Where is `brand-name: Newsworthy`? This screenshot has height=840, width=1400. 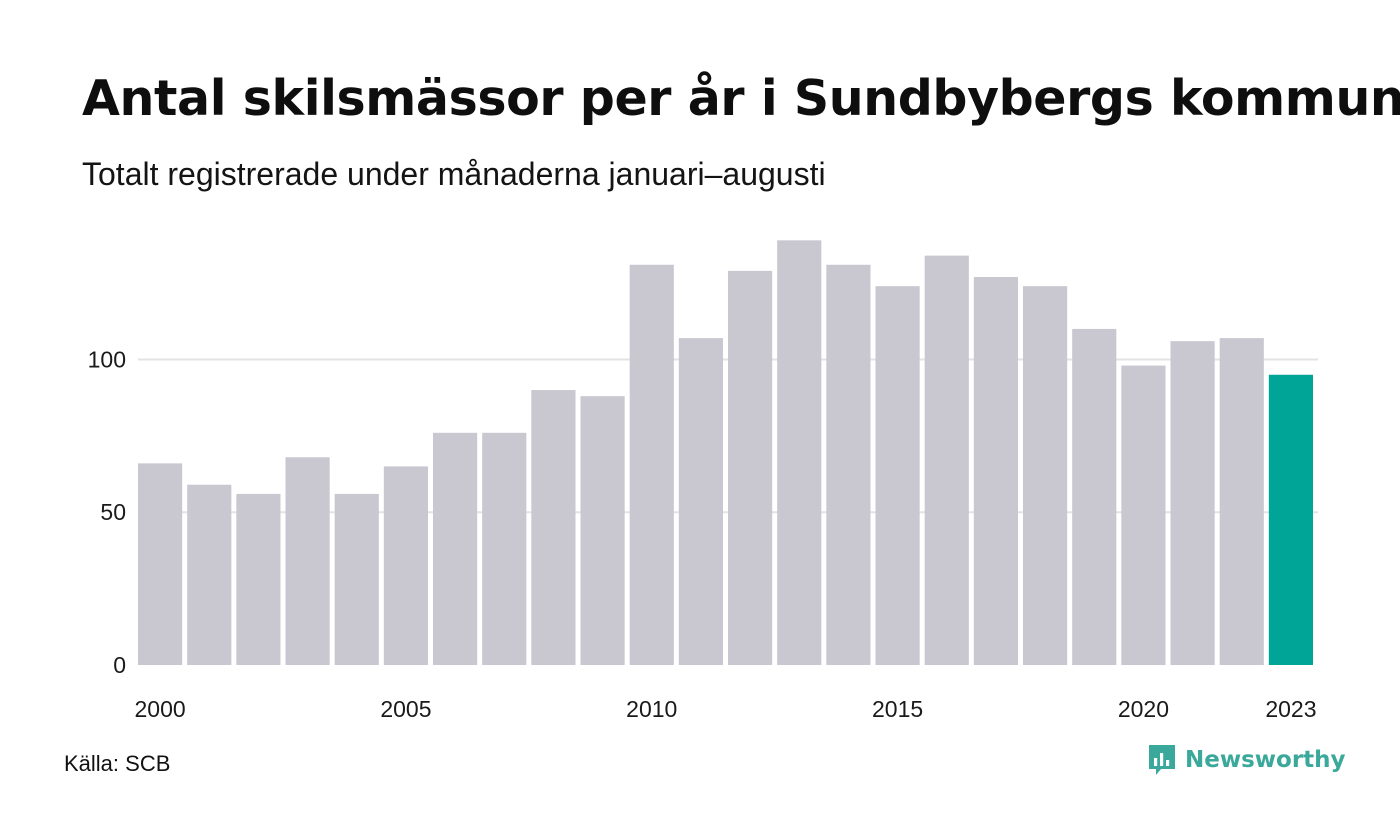
brand-name: Newsworthy is located at coordinates (1265, 760).